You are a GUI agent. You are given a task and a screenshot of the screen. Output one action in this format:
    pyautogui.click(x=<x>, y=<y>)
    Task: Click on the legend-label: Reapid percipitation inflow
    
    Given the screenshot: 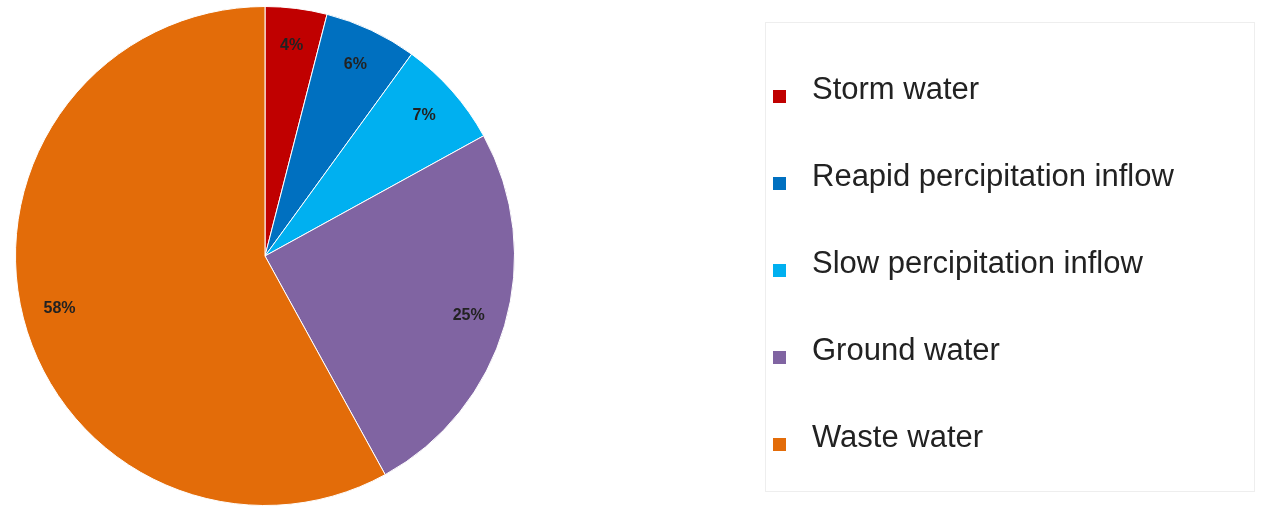 What is the action you would take?
    pyautogui.click(x=993, y=175)
    